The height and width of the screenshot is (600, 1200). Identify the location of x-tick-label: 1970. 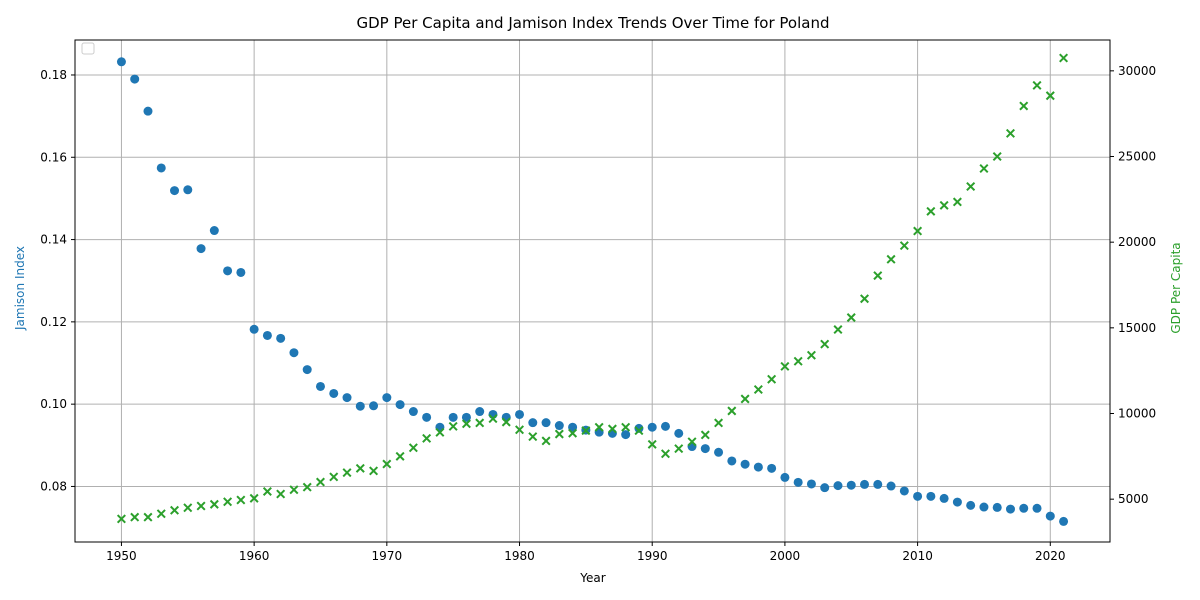
(387, 556).